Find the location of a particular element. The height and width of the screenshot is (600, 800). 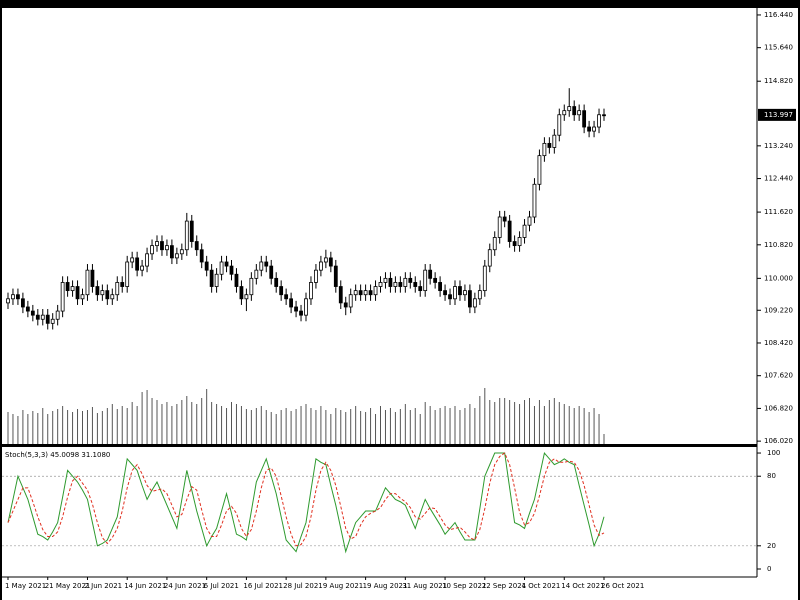

x-tick-label: 9 Aug 2021 is located at coordinates (343, 586).